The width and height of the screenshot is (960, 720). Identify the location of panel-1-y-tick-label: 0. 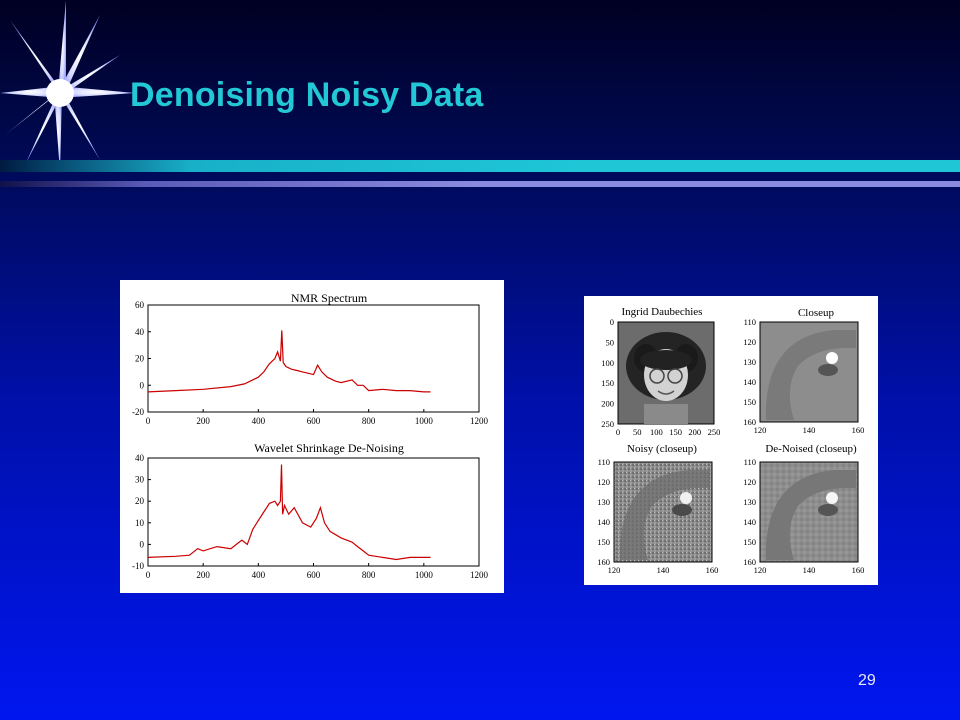
(612, 322).